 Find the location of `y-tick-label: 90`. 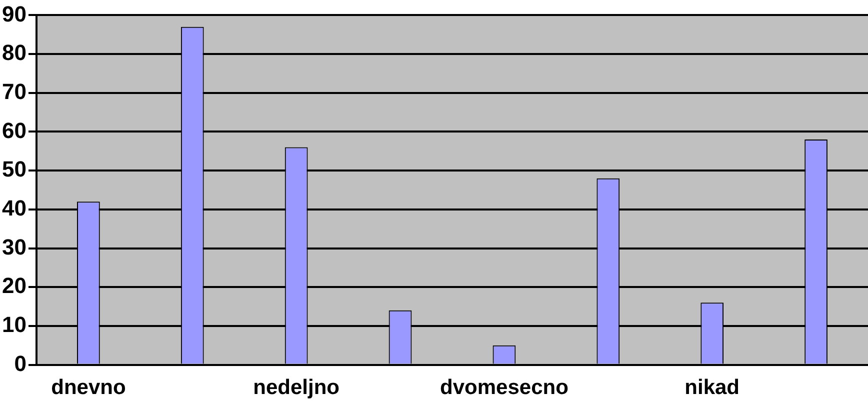

y-tick-label: 90 is located at coordinates (14, 13).